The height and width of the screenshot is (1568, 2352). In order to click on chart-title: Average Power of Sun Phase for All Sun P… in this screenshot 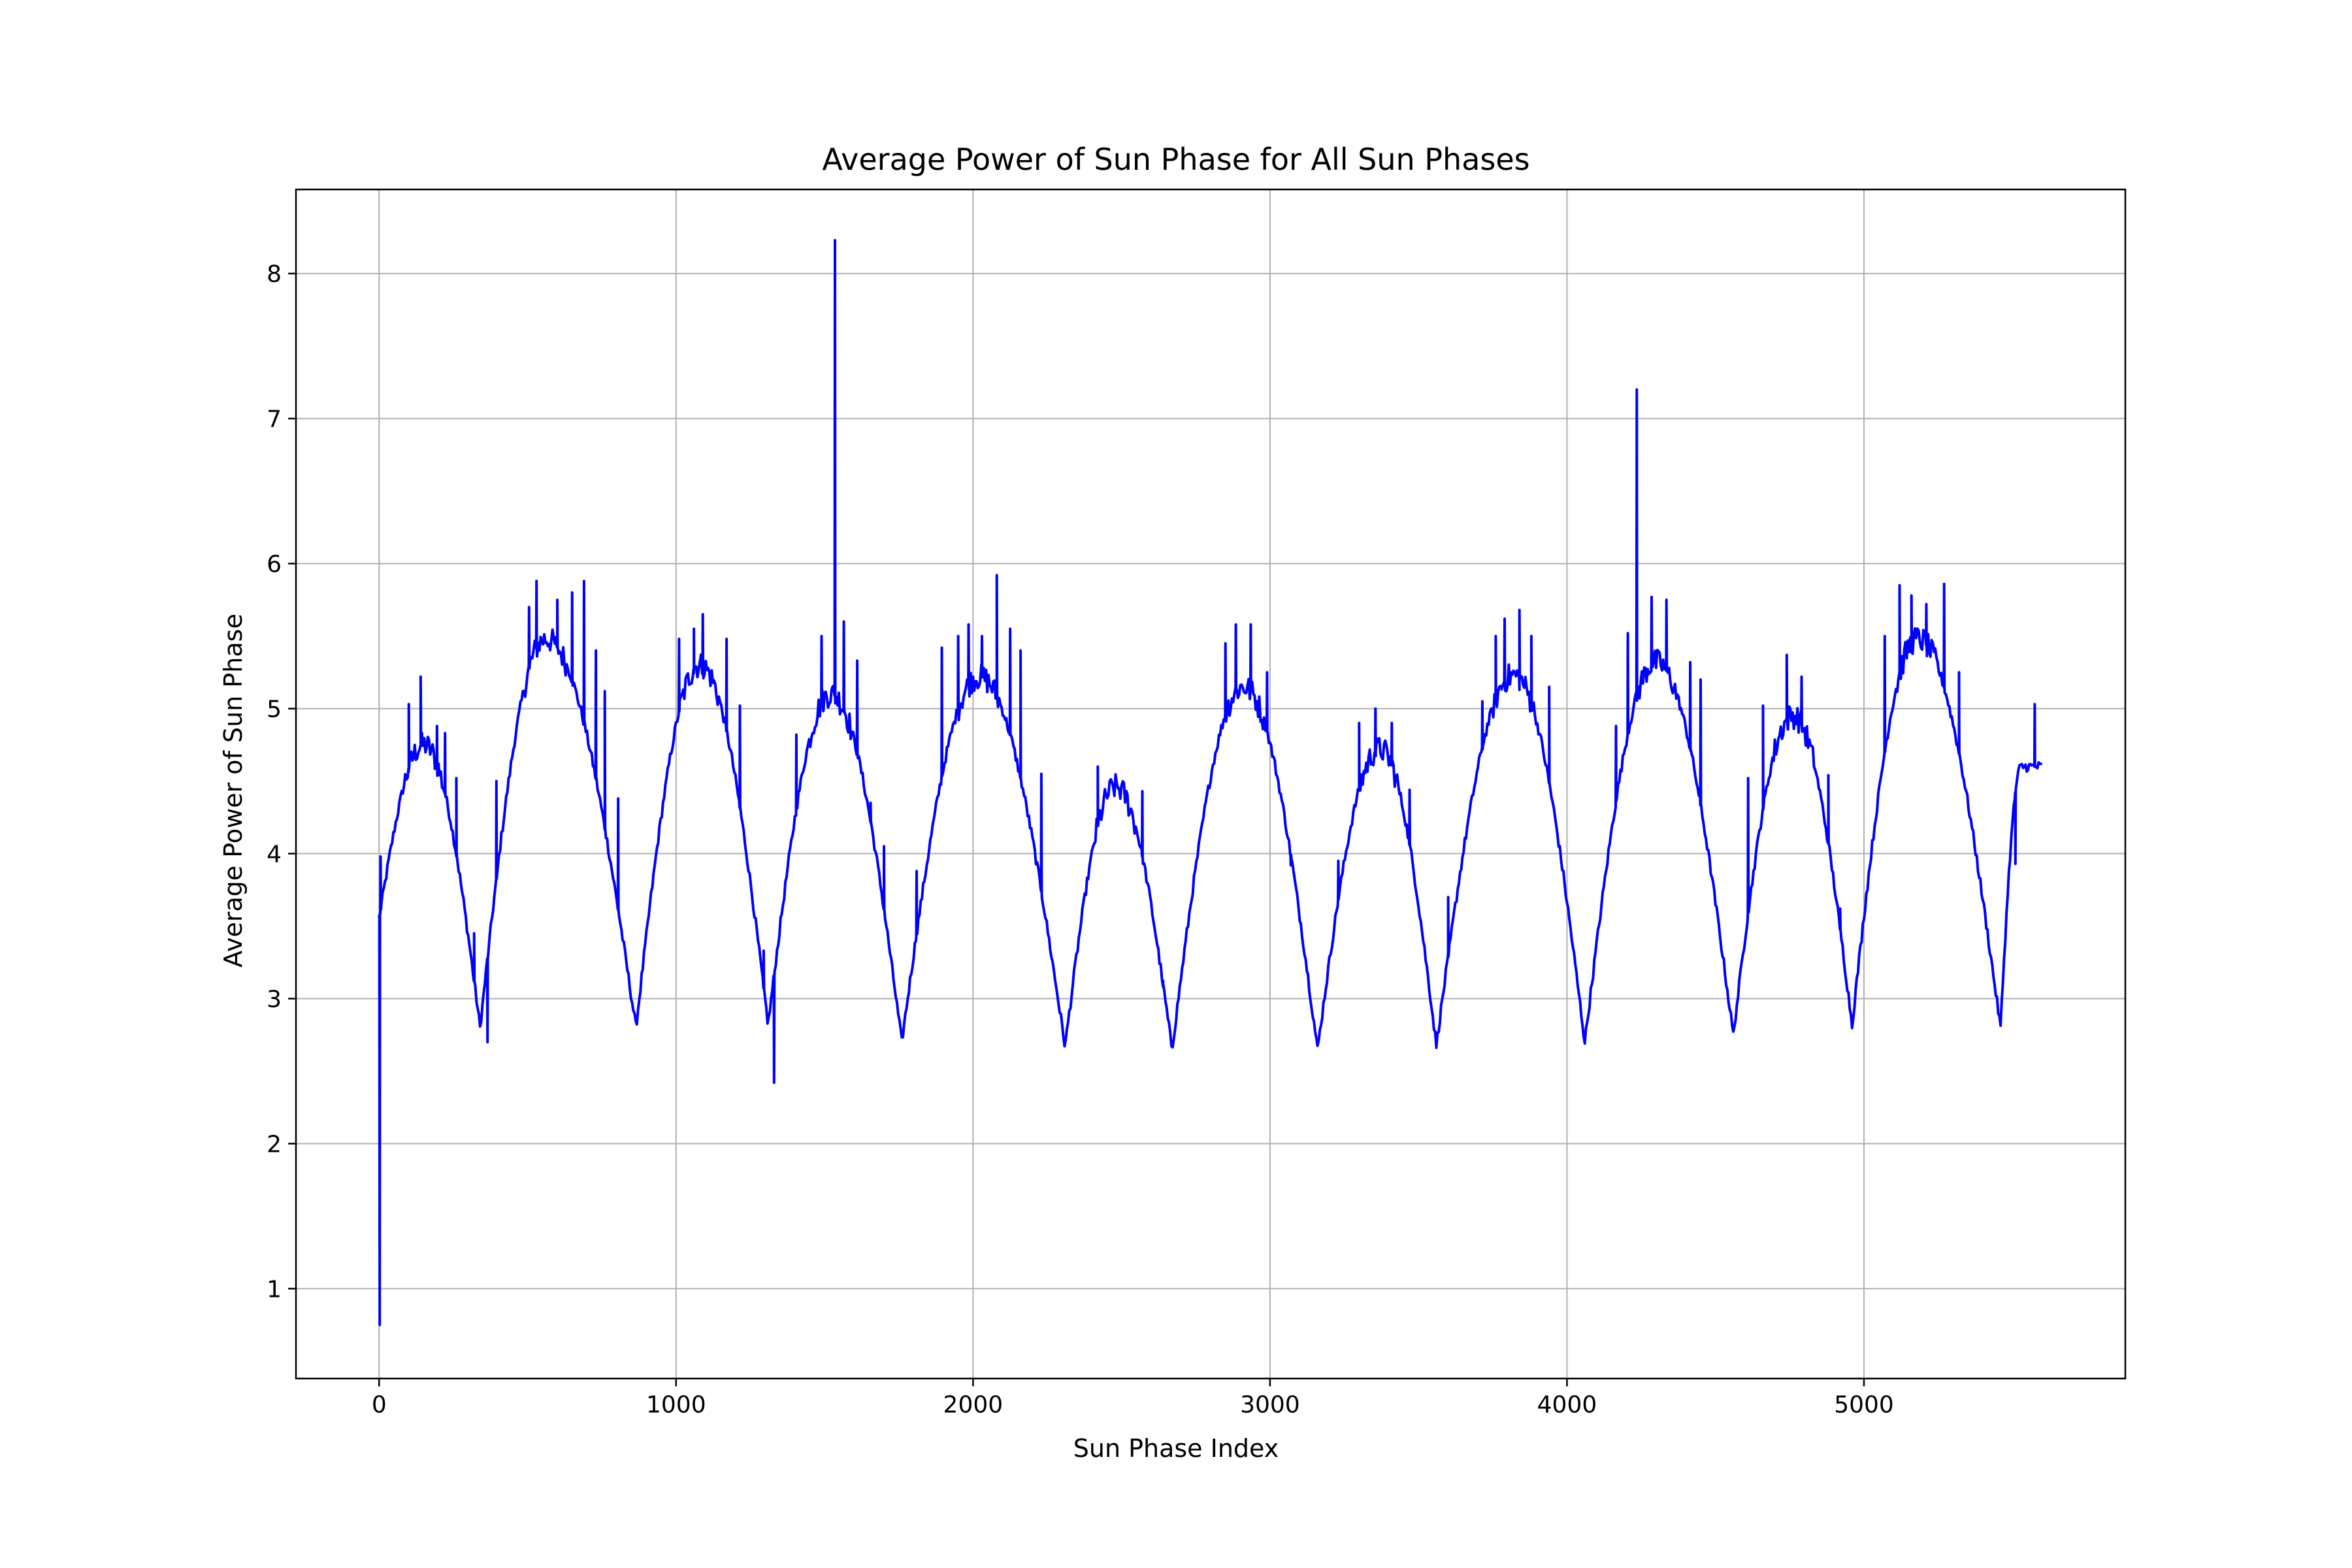, I will do `click(1175, 159)`.